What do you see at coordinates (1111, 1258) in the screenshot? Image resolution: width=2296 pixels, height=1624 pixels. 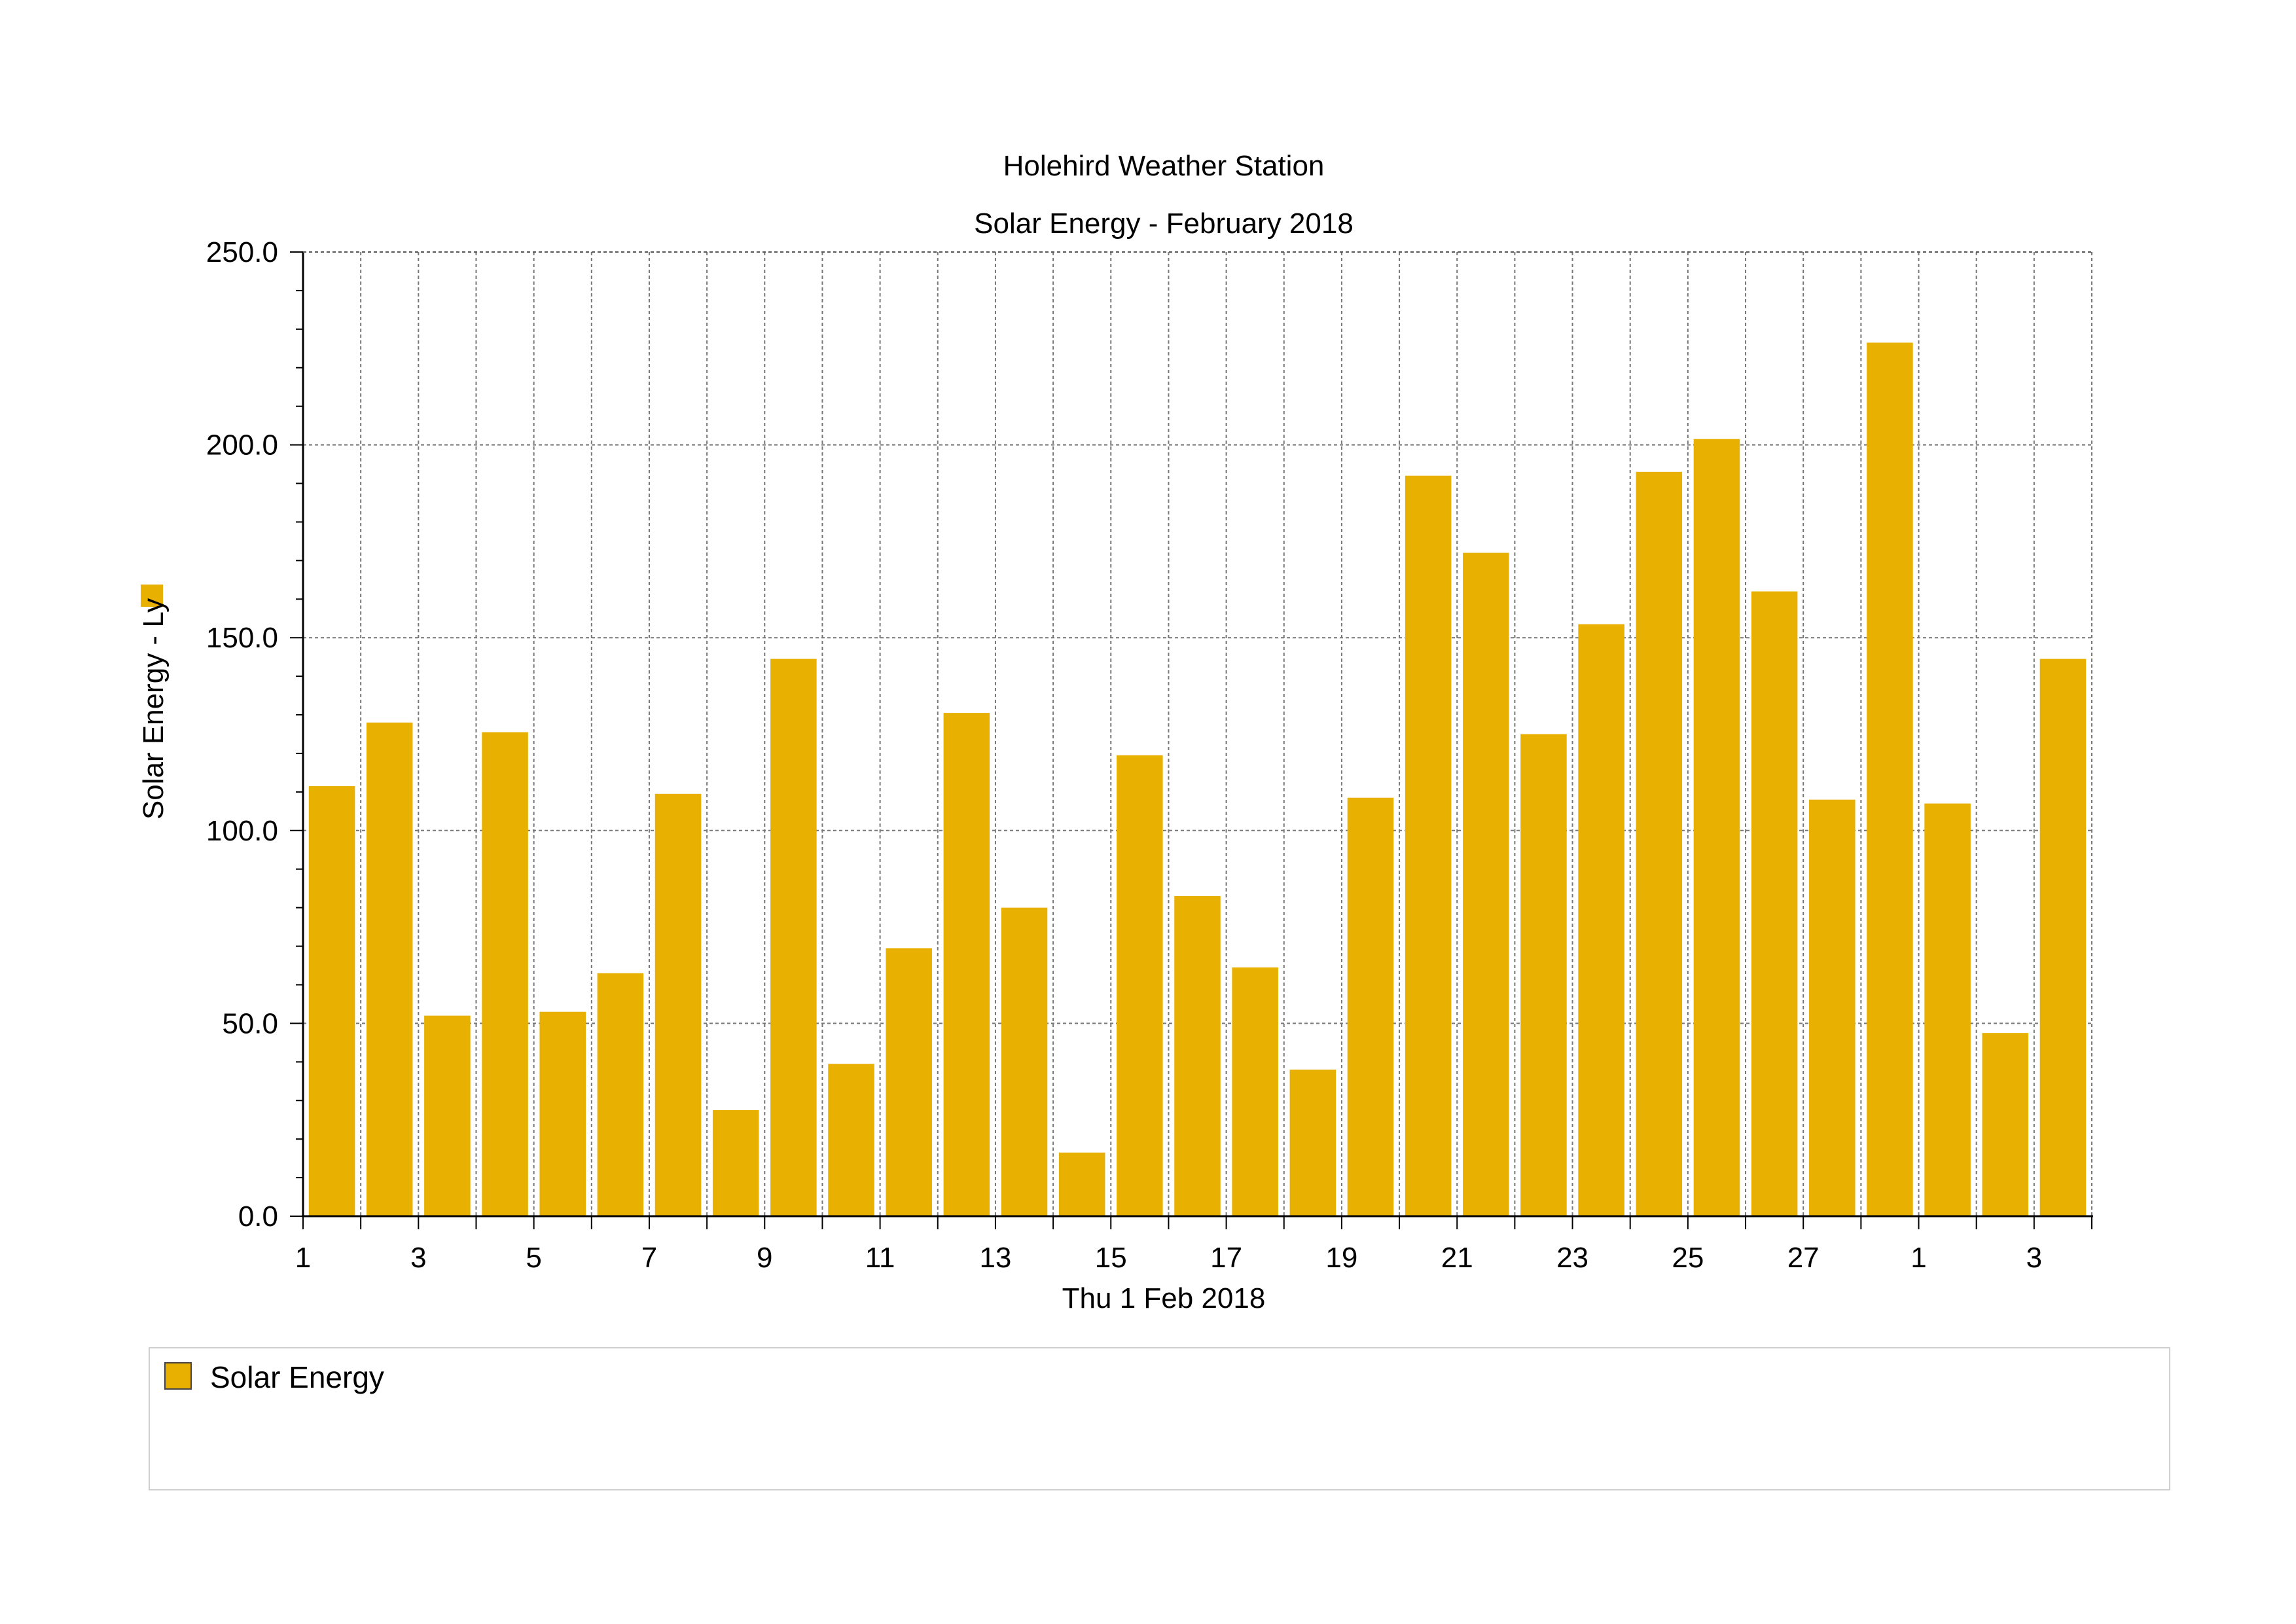 I see `x-tick-label: 15` at bounding box center [1111, 1258].